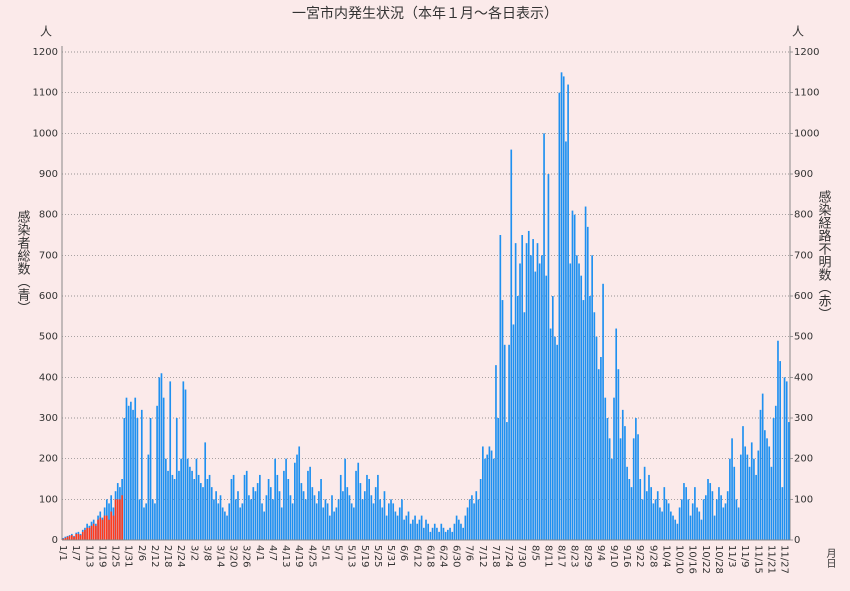 Image resolution: width=850 pixels, height=591 pixels. Describe the element at coordinates (784, 559) in the screenshot. I see `x-tick-label: 11/27` at that location.